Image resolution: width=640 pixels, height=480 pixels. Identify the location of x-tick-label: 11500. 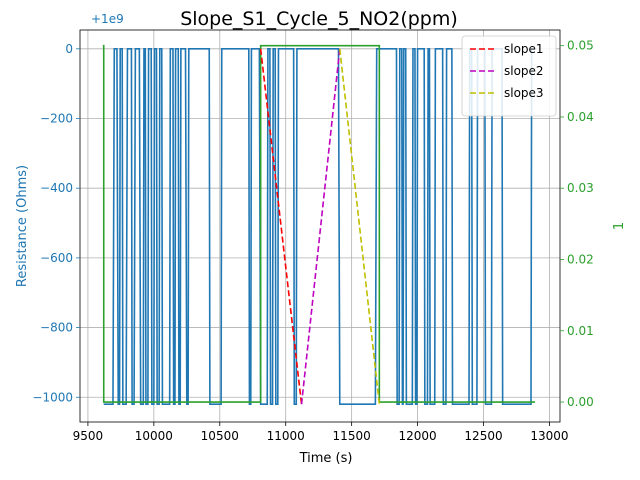
(352, 436).